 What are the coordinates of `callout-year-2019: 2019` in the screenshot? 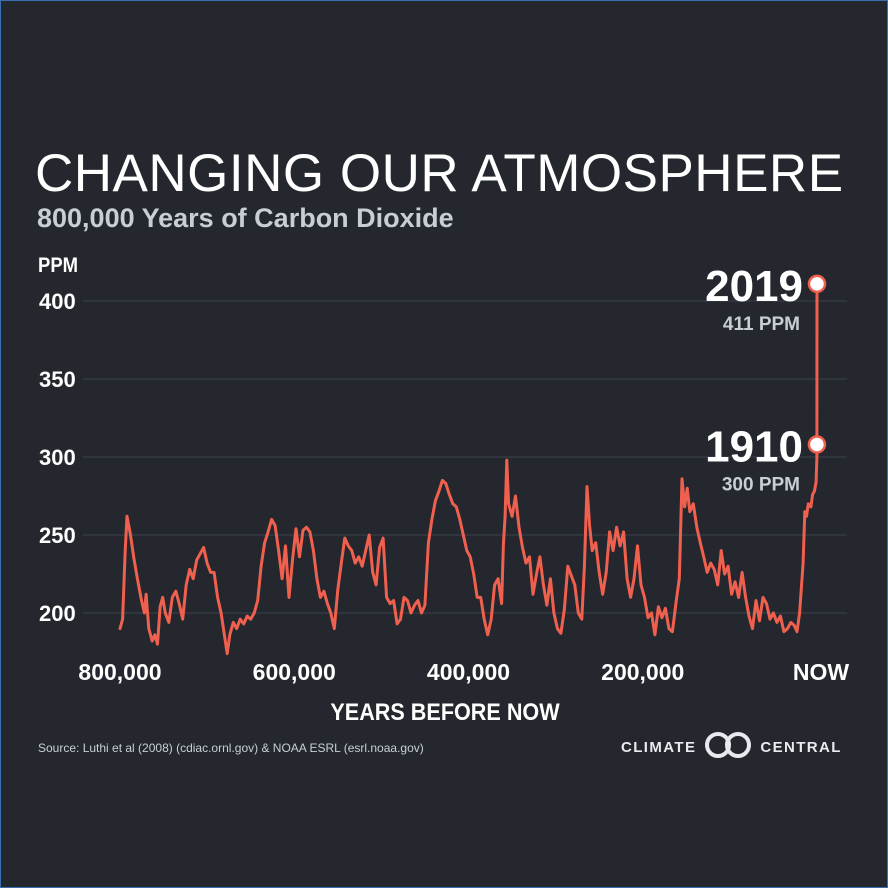 It's located at (754, 286).